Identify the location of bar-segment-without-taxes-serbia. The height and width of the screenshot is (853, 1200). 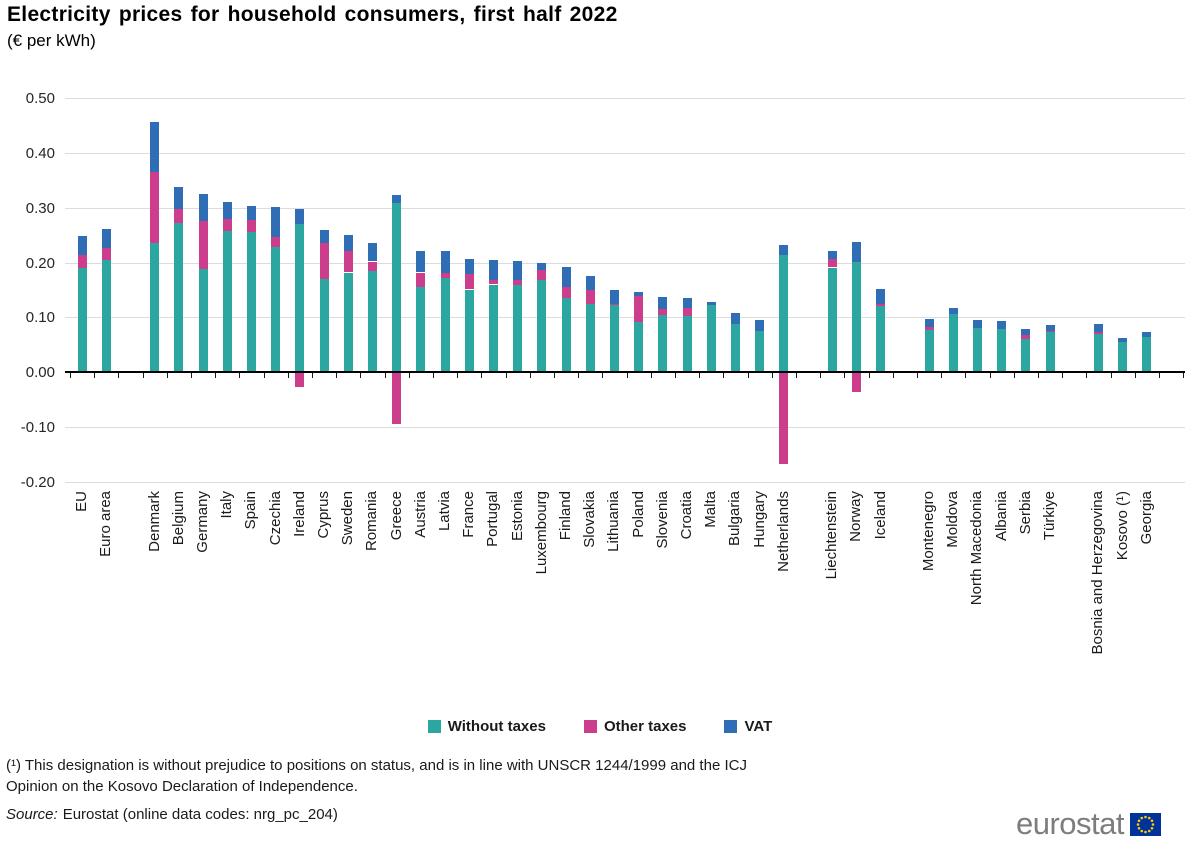
(1026, 356).